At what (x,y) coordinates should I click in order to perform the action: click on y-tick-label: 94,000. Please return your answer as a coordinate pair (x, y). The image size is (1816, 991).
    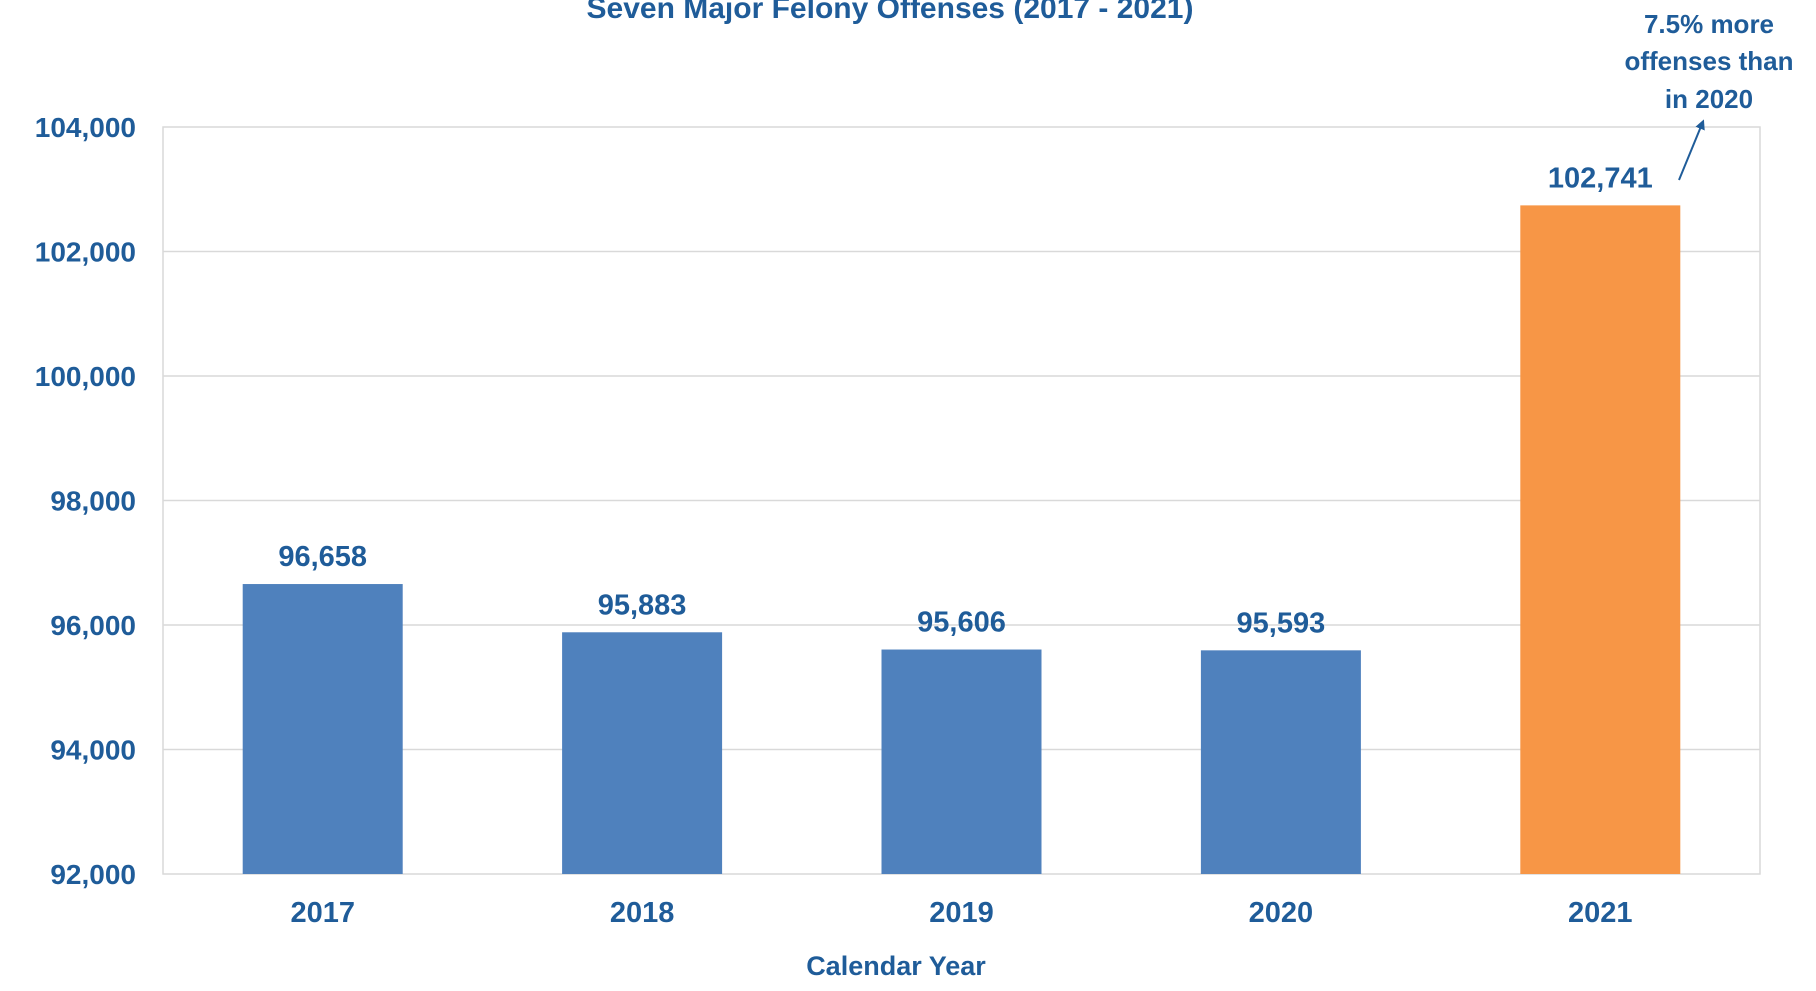
    Looking at the image, I should click on (93, 749).